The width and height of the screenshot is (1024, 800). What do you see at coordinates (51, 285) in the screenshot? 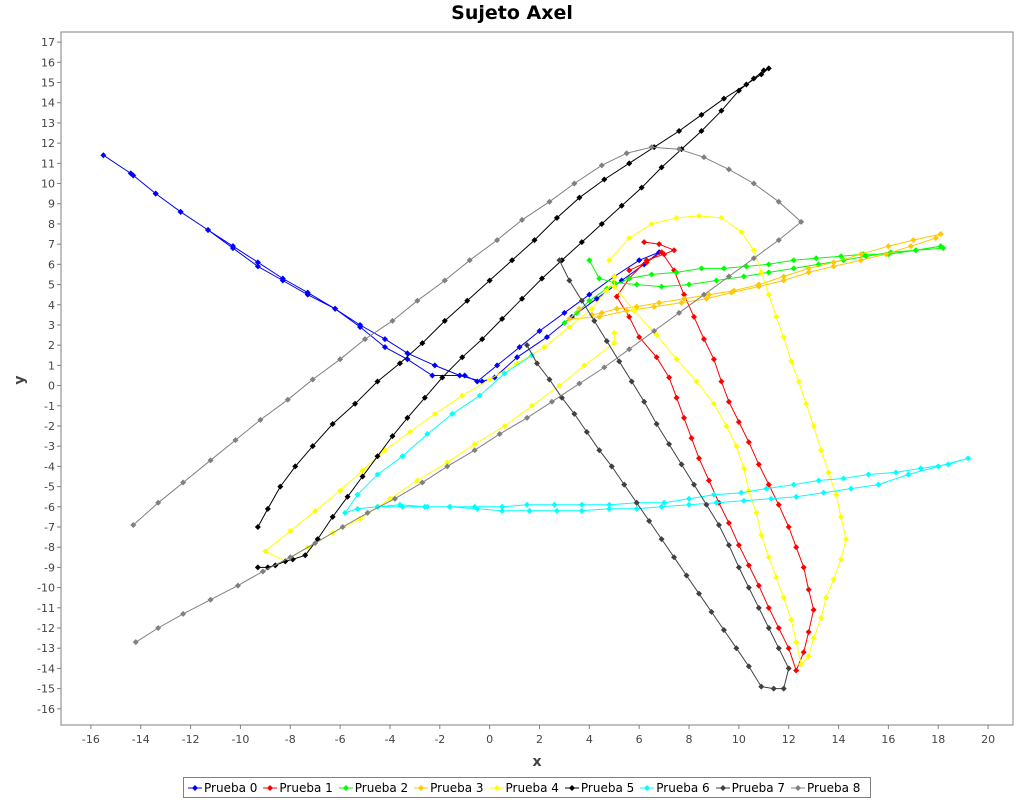
I see `y-tick-label: 5` at bounding box center [51, 285].